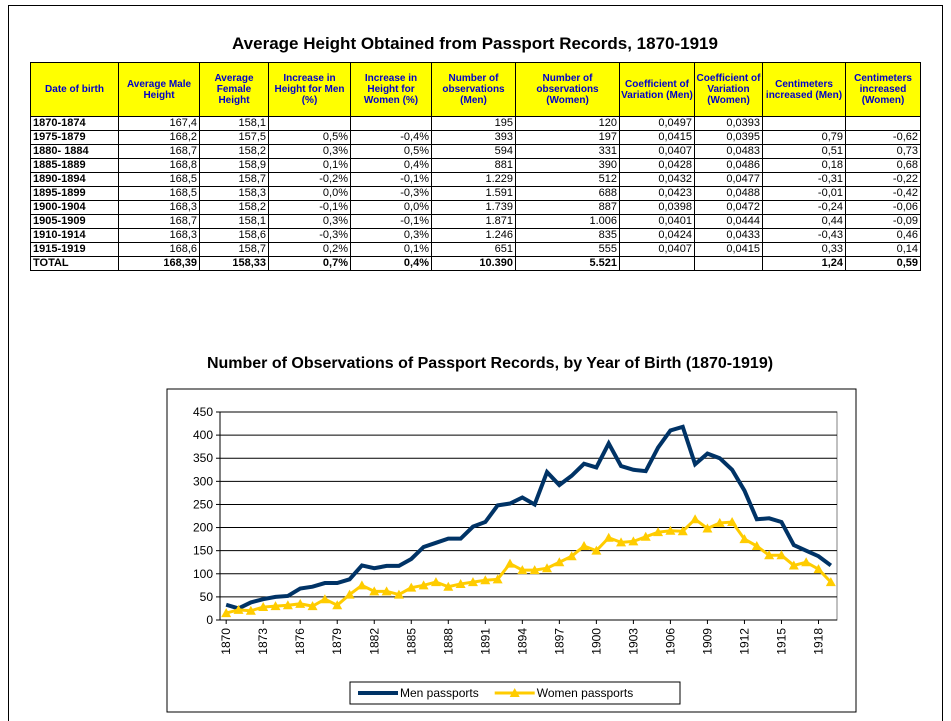 The width and height of the screenshot is (951, 721). Describe the element at coordinates (309, 263) in the screenshot. I see `table-cell: 0,7%` at that location.